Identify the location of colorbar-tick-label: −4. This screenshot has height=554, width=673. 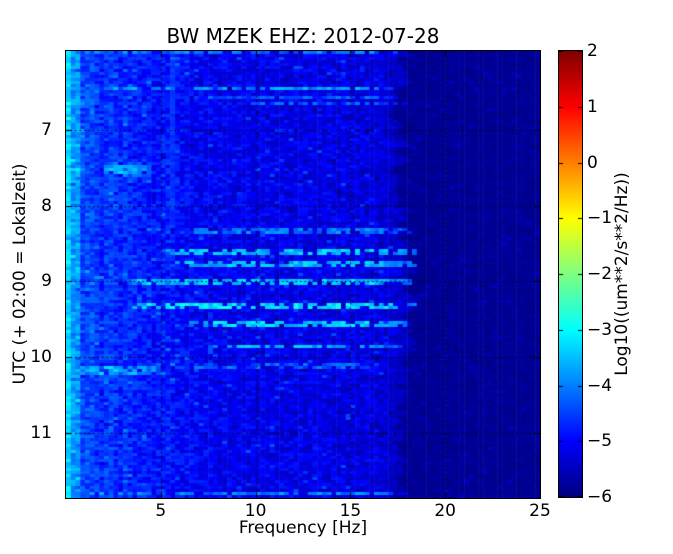
(600, 385).